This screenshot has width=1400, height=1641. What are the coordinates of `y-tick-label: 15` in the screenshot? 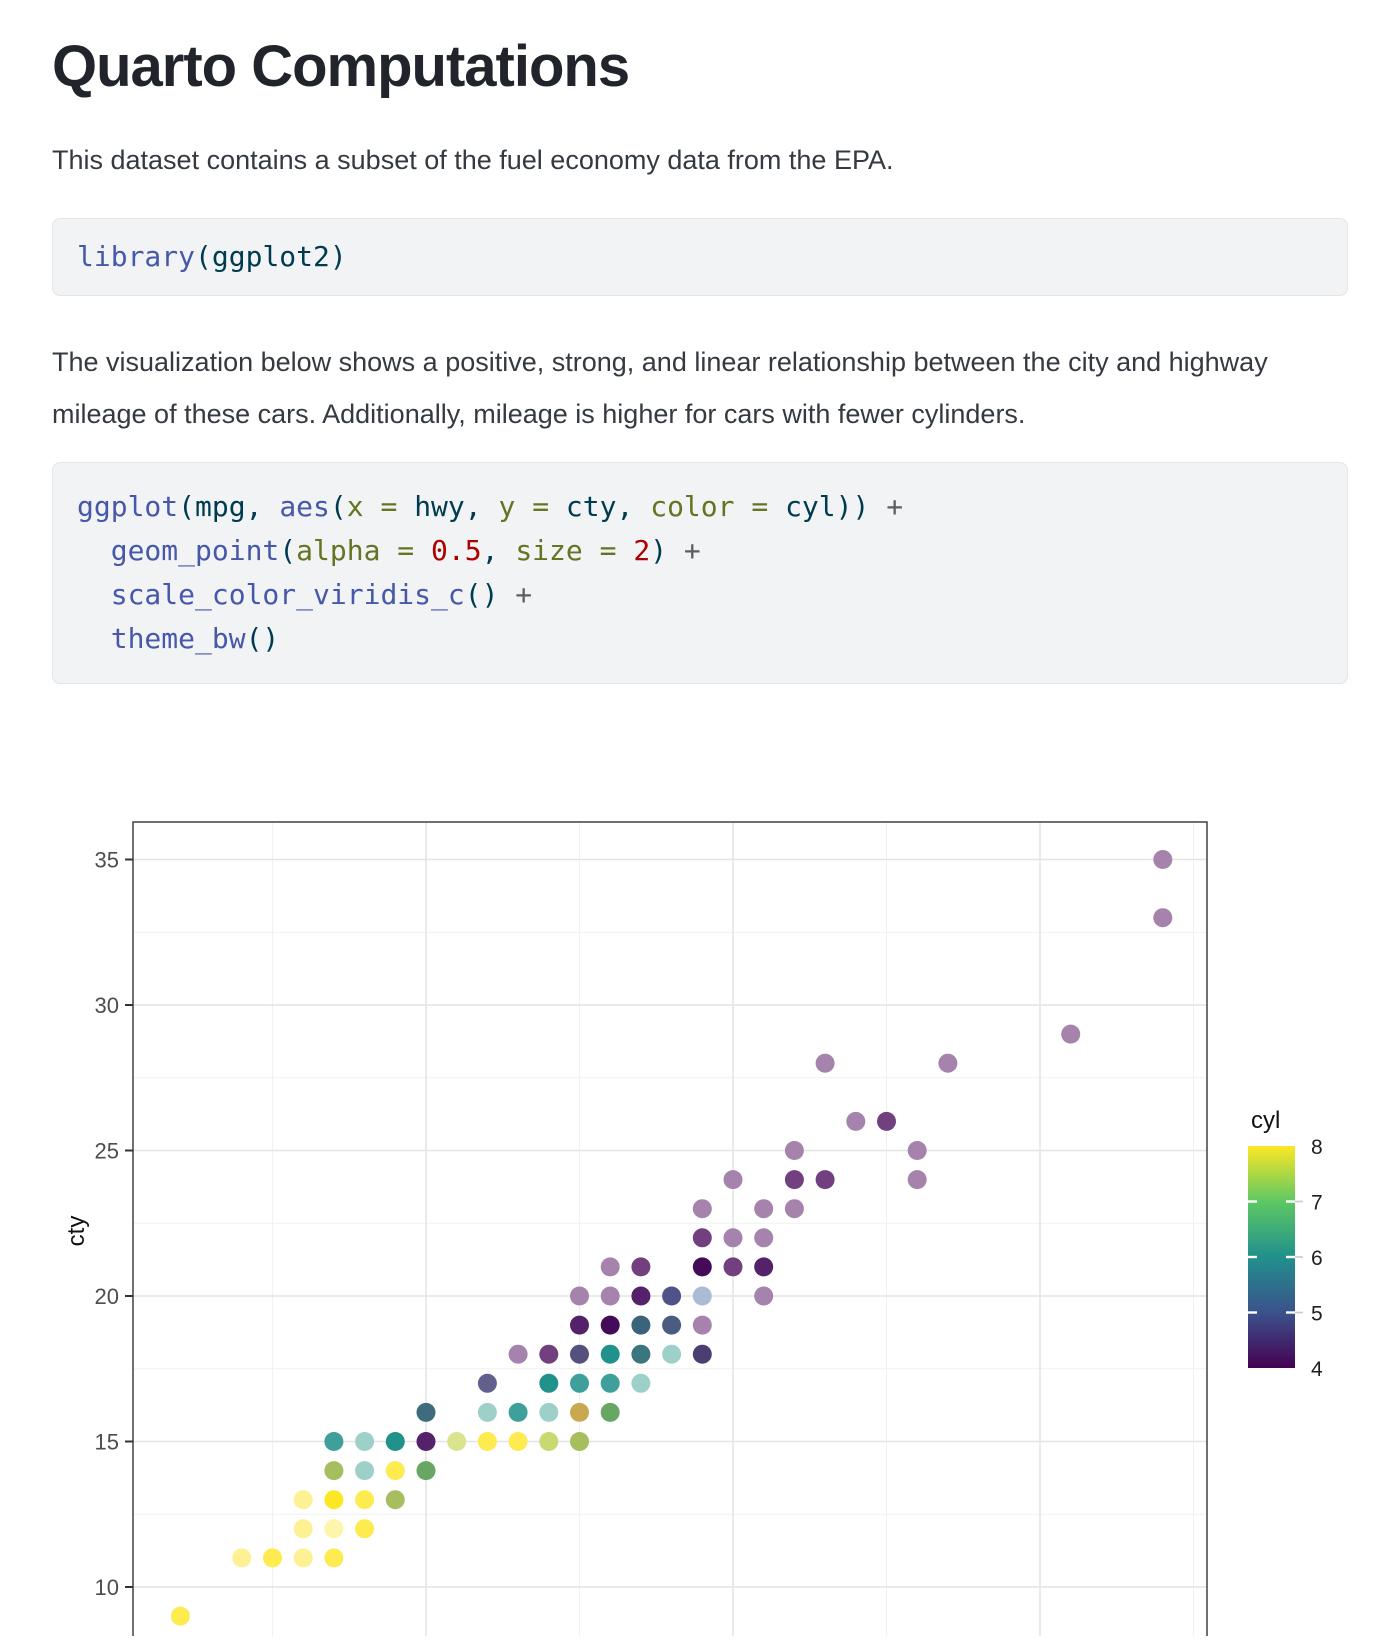 It's located at (107, 1442).